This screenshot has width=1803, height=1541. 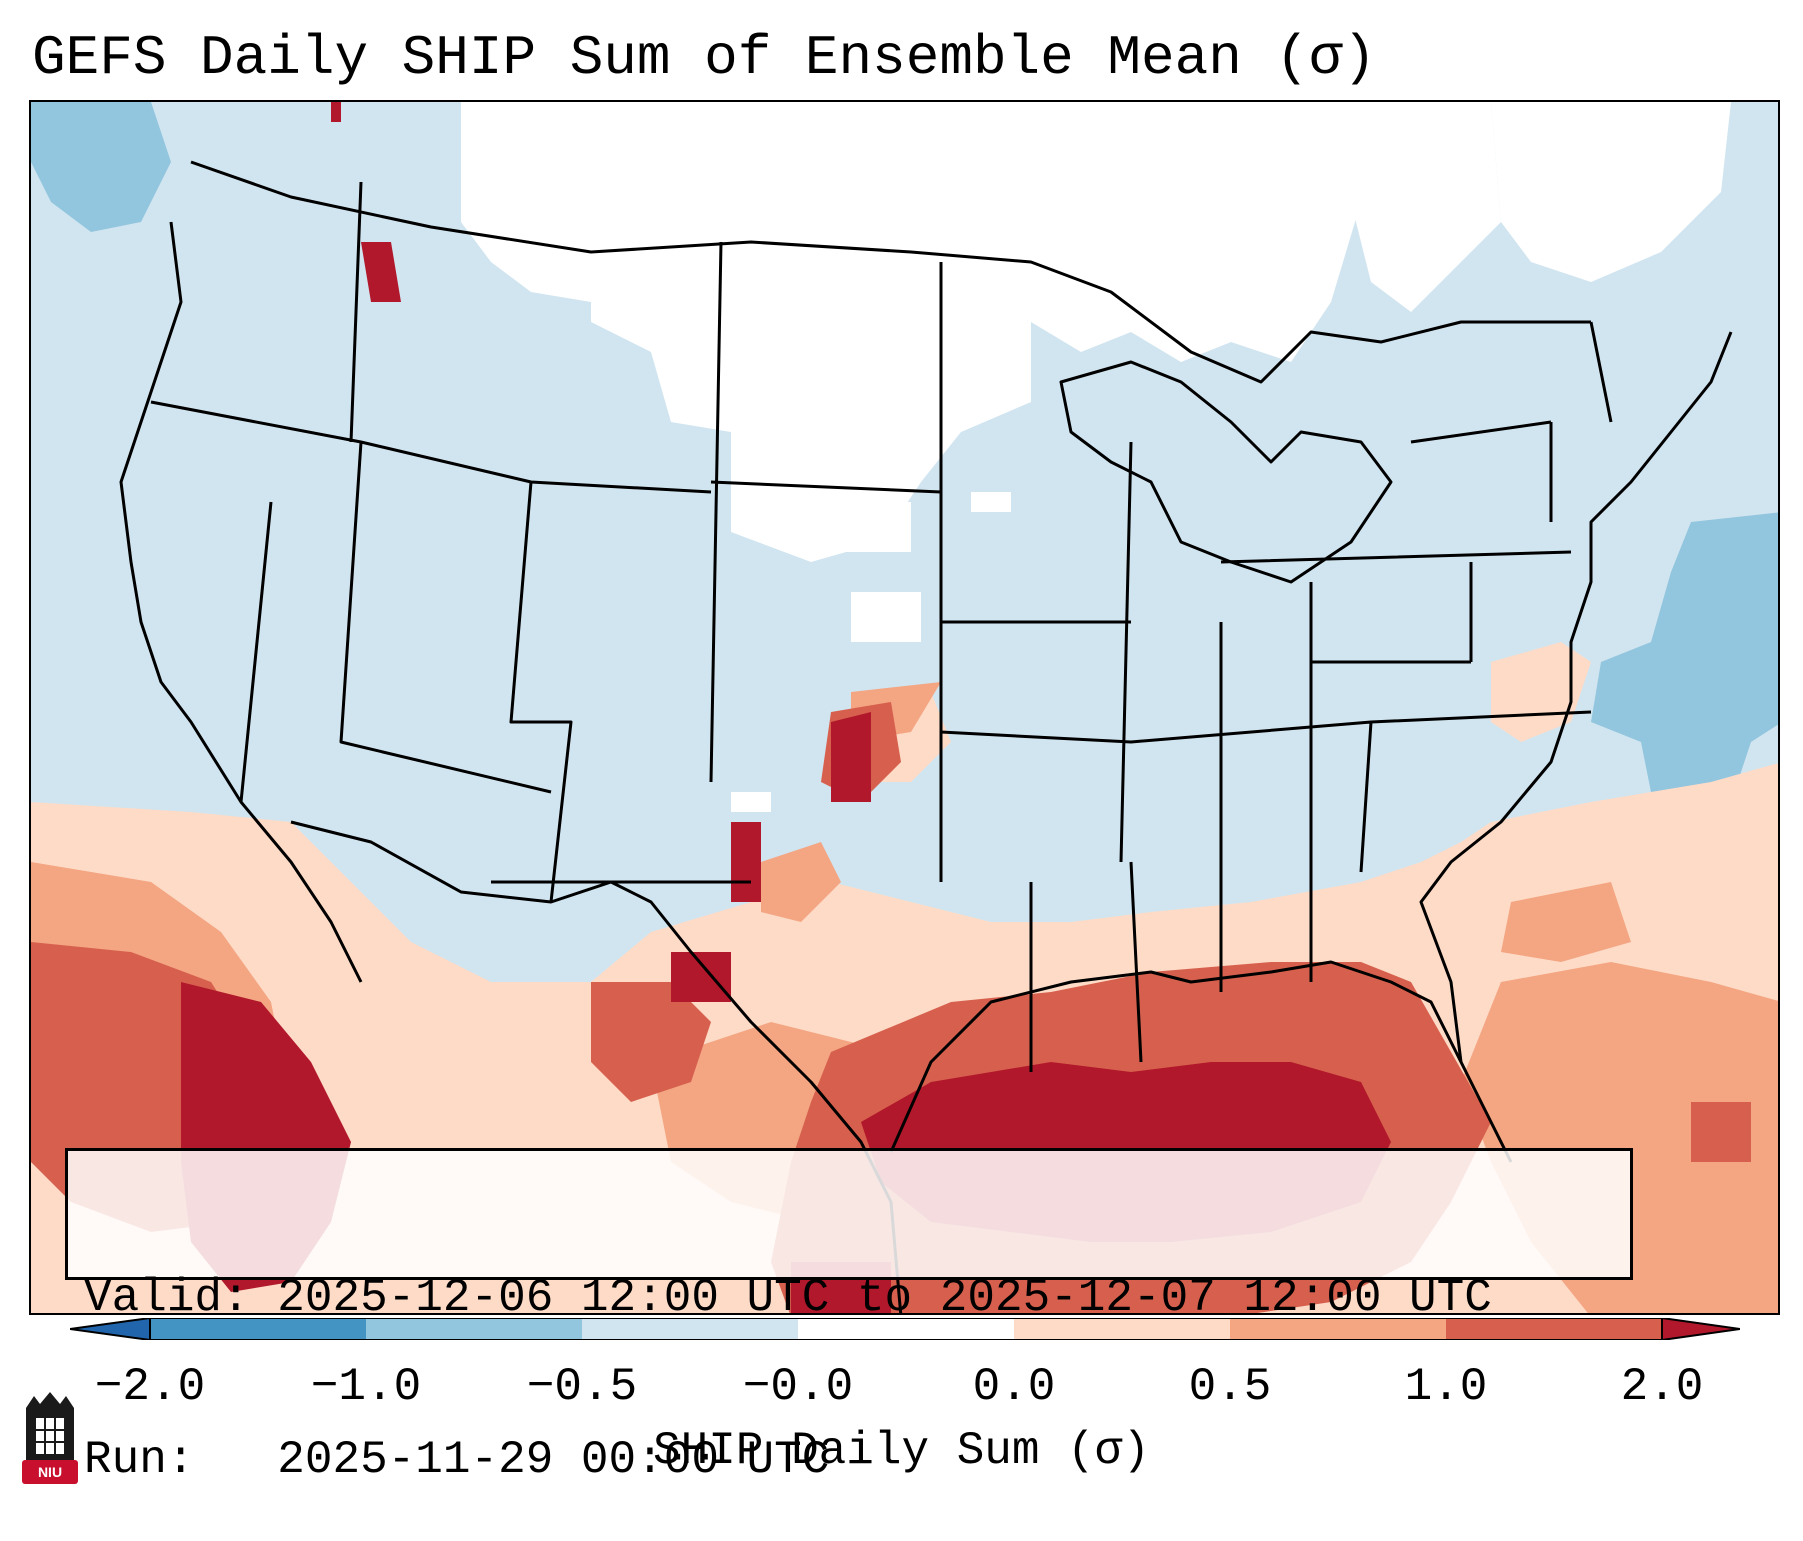 I want to click on niu-logo-icon, so click(x=50, y=1438).